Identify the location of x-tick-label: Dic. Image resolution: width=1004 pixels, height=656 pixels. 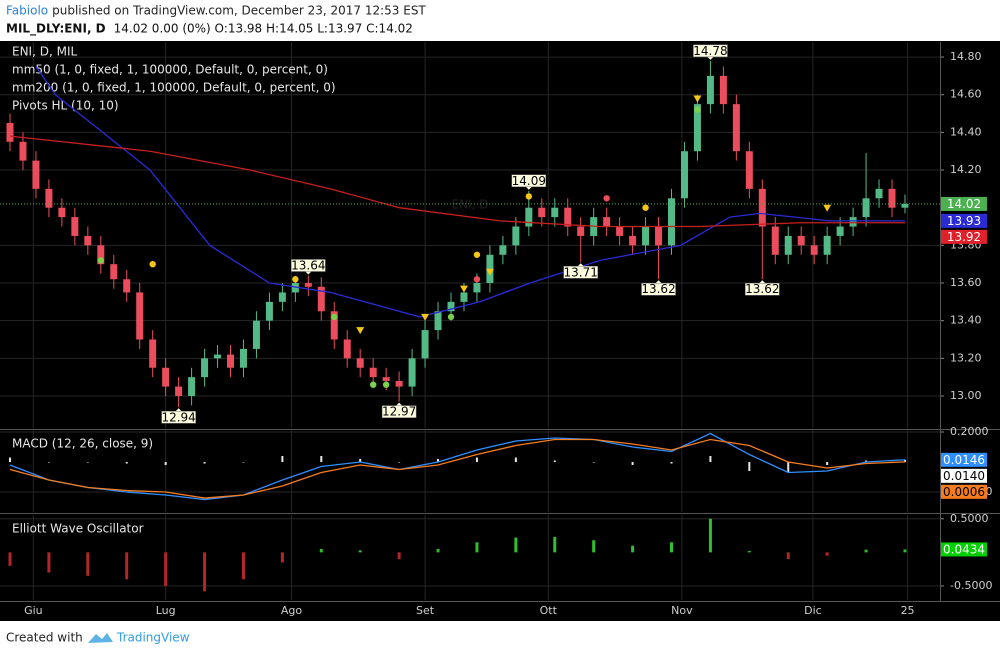
(813, 610).